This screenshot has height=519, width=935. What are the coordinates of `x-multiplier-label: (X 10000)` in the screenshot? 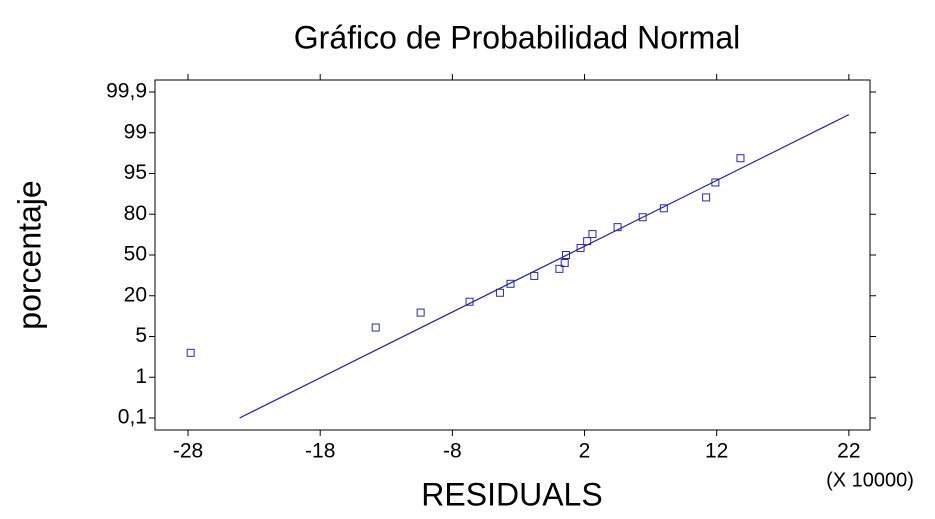 It's located at (870, 480).